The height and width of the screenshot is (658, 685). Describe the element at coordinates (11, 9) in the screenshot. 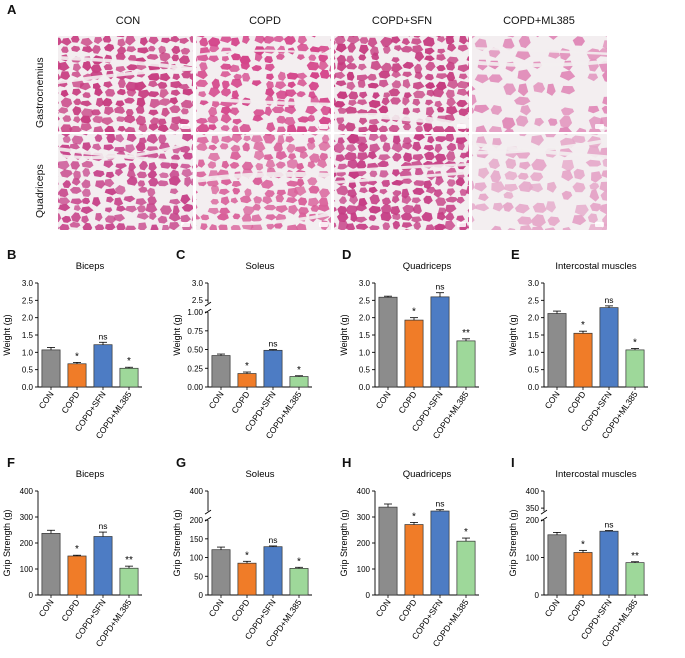

I see `panel-letter-a: A` at that location.